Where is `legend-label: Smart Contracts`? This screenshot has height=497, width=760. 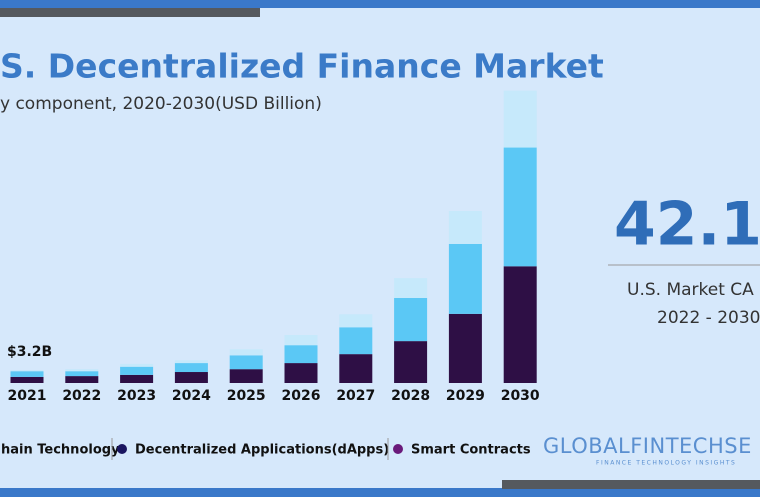 legend-label: Smart Contracts is located at coordinates (471, 450).